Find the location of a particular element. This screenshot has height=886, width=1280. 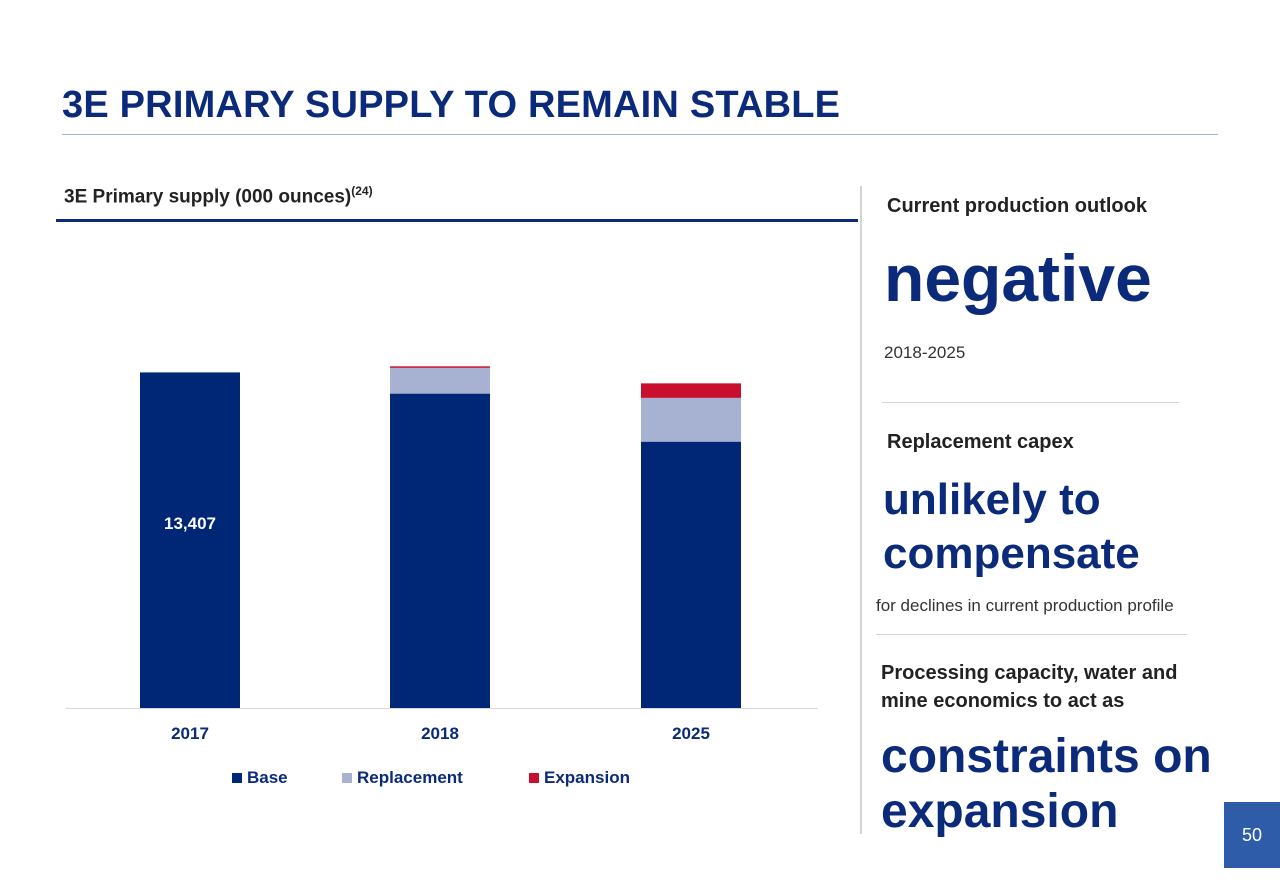

constraints-value-line2: expansion is located at coordinates (1000, 811).